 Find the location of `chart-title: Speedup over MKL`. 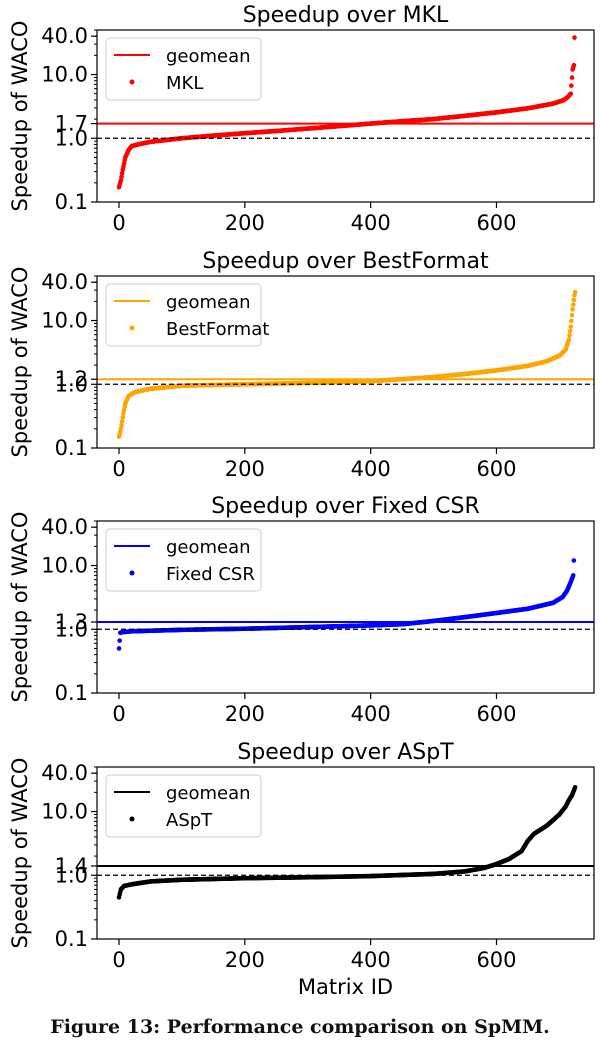

chart-title: Speedup over MKL is located at coordinates (346, 15).